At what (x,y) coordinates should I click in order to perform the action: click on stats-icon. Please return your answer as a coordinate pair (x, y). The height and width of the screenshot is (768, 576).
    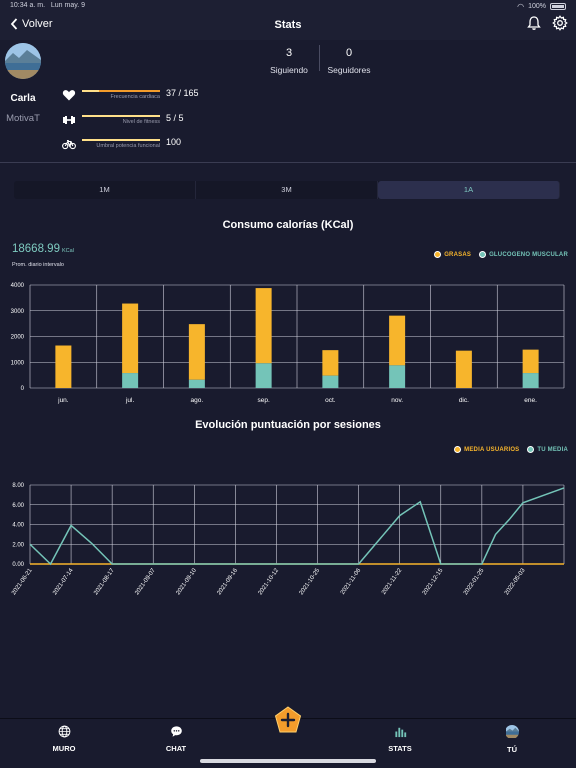
    Looking at the image, I should click on (400, 732).